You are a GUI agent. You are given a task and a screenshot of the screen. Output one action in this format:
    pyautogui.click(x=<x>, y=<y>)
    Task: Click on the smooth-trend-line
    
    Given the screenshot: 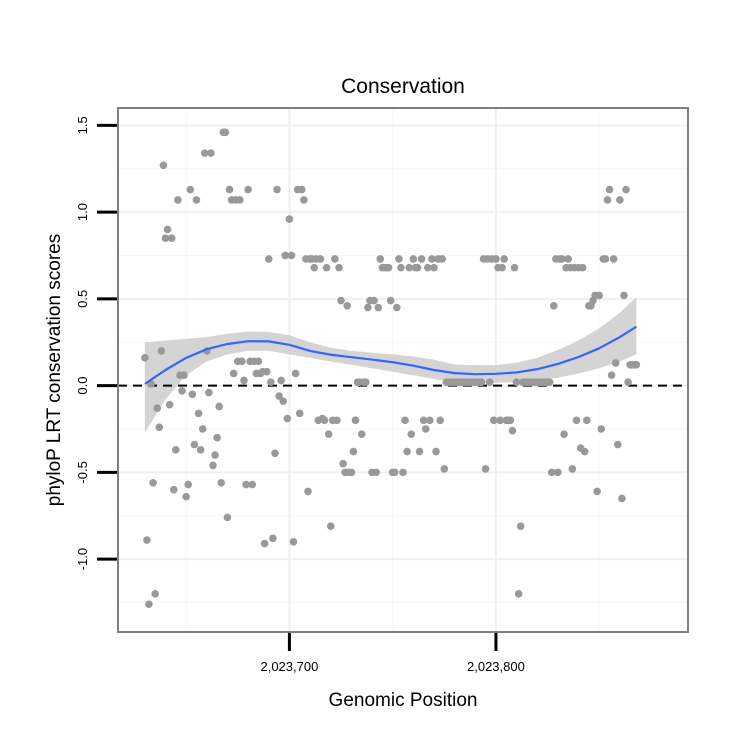 What is the action you would take?
    pyautogui.click(x=390, y=355)
    